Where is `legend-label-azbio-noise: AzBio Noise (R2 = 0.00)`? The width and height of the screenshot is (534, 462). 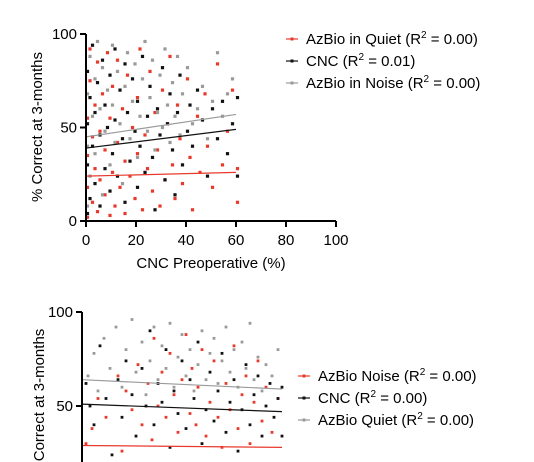
legend-label-azbio-noise: AzBio Noise (R2 = 0.00) is located at coordinates (397, 376).